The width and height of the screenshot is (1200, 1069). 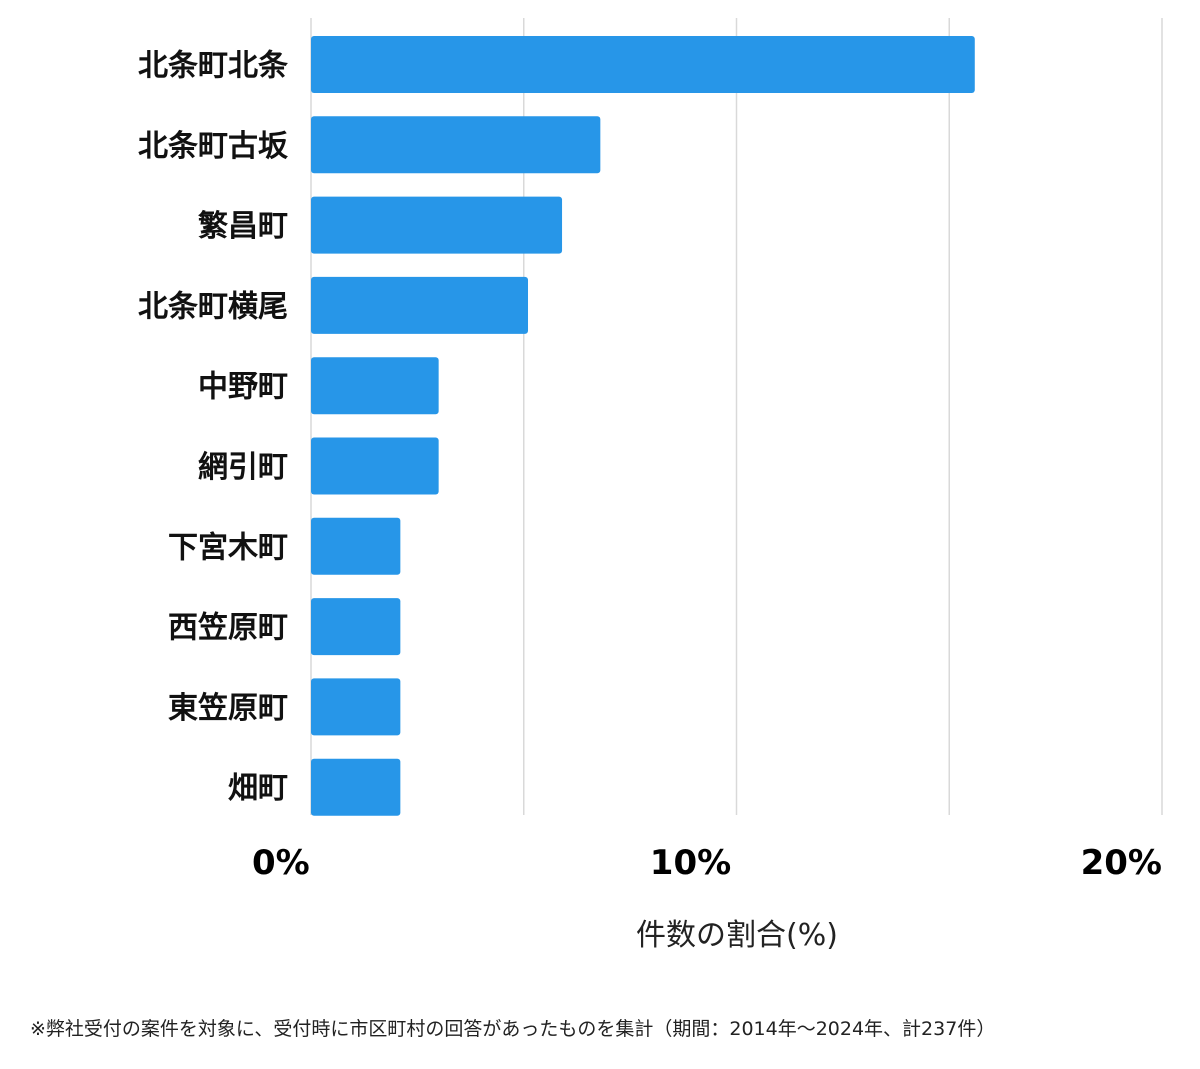 What do you see at coordinates (243, 467) in the screenshot?
I see `category-label: 網引町` at bounding box center [243, 467].